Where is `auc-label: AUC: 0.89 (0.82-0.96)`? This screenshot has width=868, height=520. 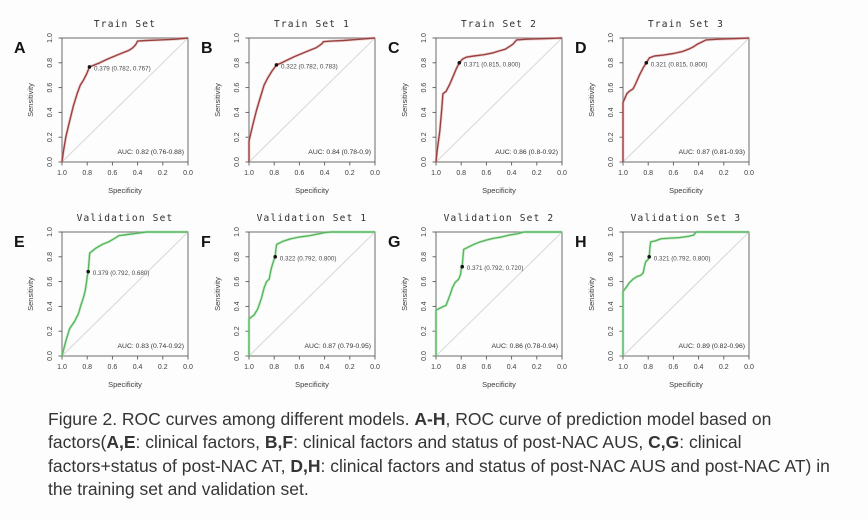 auc-label: AUC: 0.89 (0.82-0.96) is located at coordinates (712, 346).